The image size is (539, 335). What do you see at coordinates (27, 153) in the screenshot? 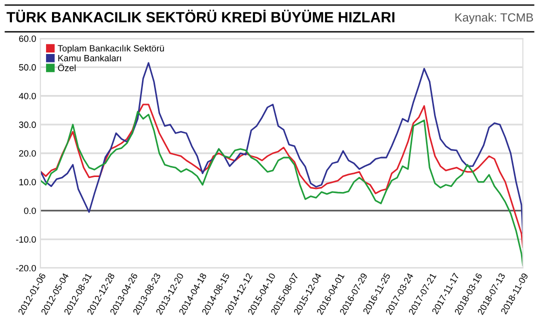
I see `y-tick-label: 20.0` at bounding box center [27, 153].